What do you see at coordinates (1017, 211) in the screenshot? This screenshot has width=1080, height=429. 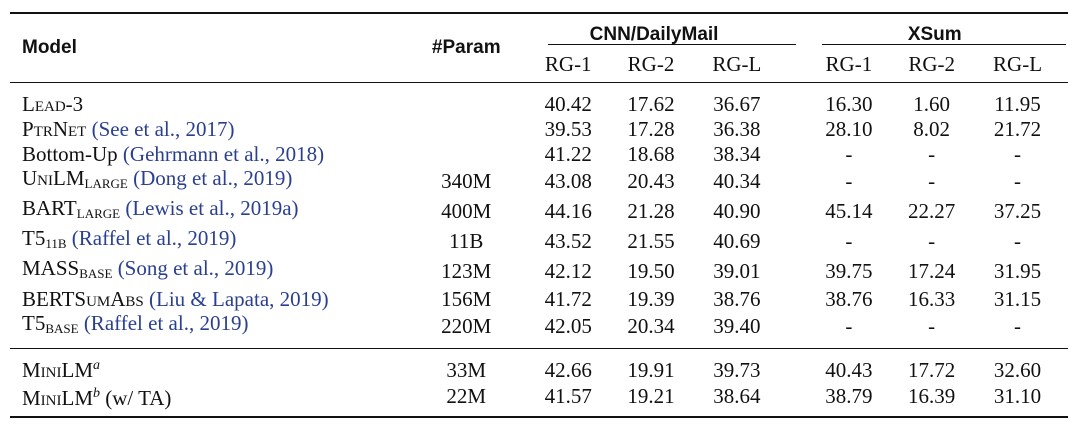 I see `score-cell: 37.25` at bounding box center [1017, 211].